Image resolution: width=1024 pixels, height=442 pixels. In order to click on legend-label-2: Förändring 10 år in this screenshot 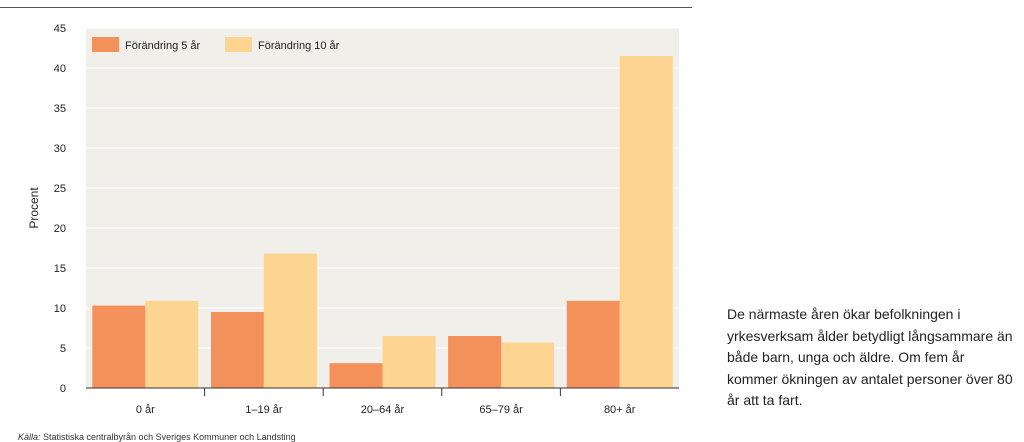, I will do `click(299, 46)`.